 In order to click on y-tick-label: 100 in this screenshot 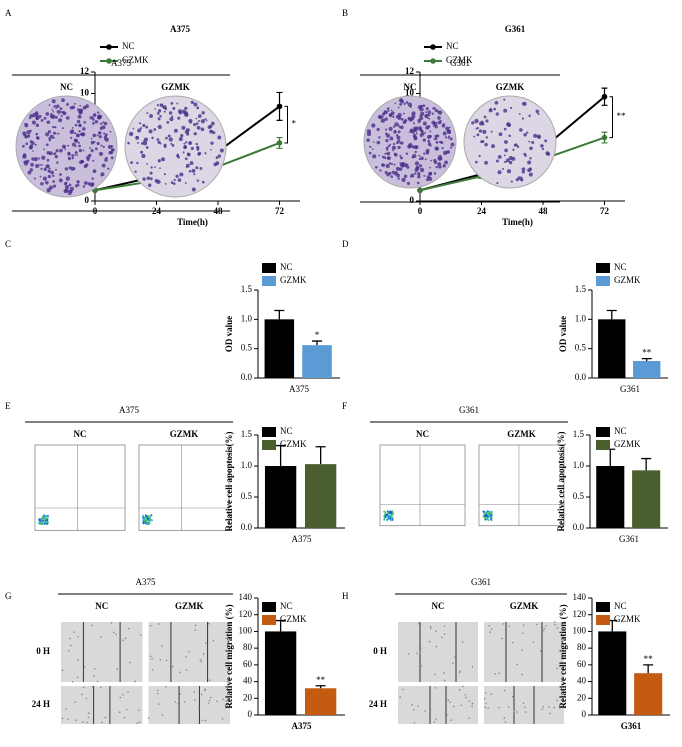, I will do `click(580, 630)`.